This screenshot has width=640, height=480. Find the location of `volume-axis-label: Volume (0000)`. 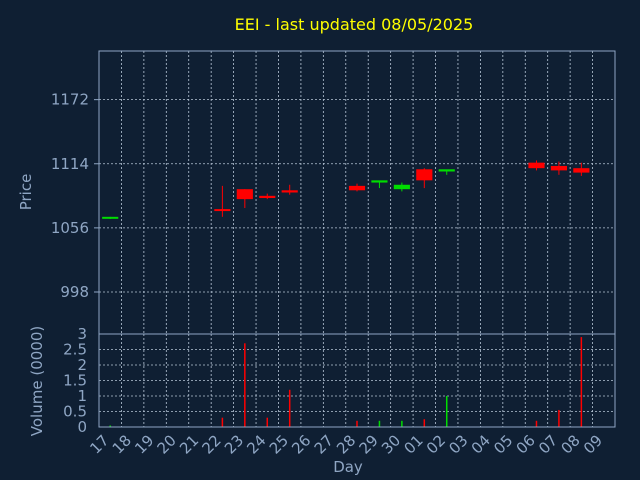

volume-axis-label: Volume (0000) is located at coordinates (37, 381).